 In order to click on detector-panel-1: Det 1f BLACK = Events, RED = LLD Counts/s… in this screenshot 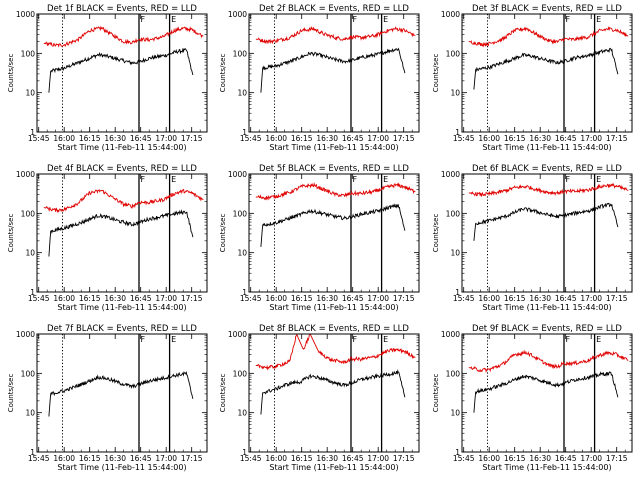, I will do `click(107, 78)`.